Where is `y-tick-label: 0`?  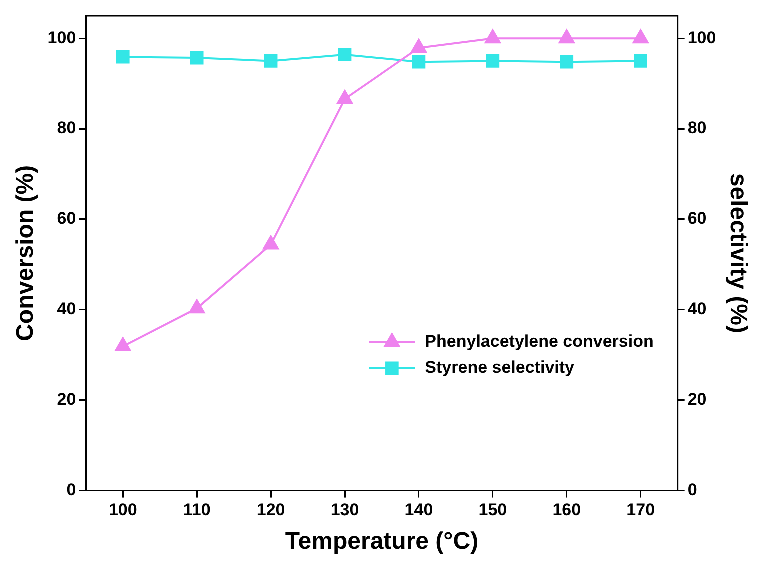 y-tick-label: 0 is located at coordinates (71, 490).